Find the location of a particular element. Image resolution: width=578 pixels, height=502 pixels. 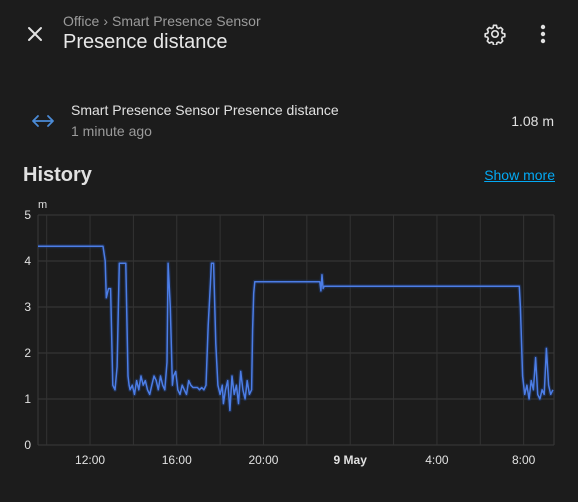

show-more-link: Show more is located at coordinates (519, 175).